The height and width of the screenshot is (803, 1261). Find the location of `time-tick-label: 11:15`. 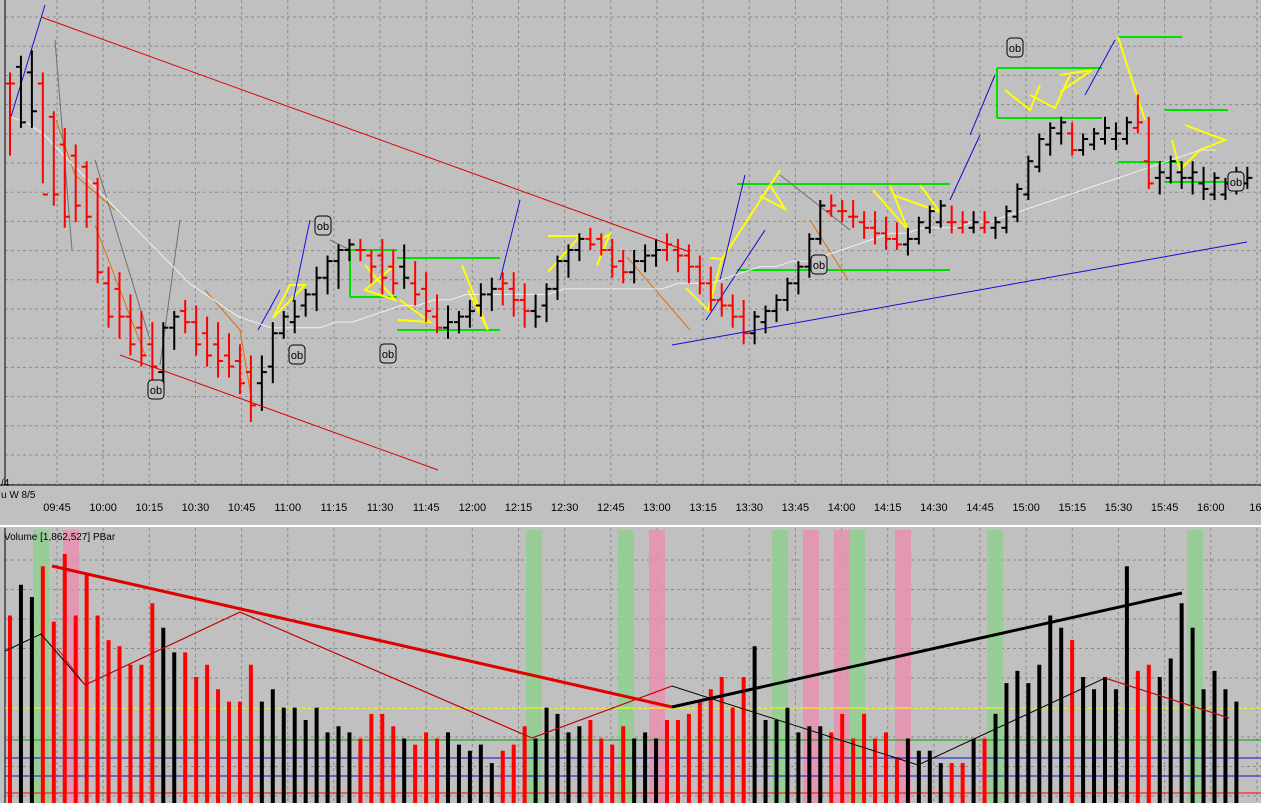

time-tick-label: 11:15 is located at coordinates (334, 508).